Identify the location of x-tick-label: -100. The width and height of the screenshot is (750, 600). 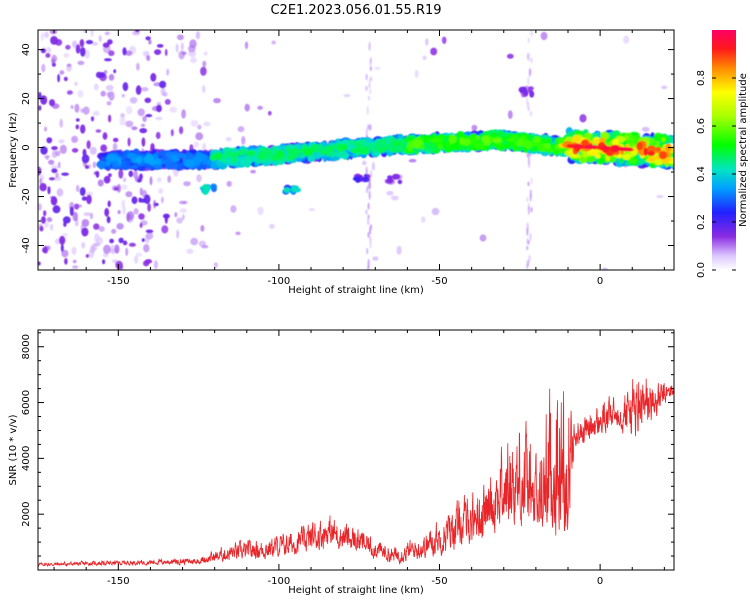
(279, 581).